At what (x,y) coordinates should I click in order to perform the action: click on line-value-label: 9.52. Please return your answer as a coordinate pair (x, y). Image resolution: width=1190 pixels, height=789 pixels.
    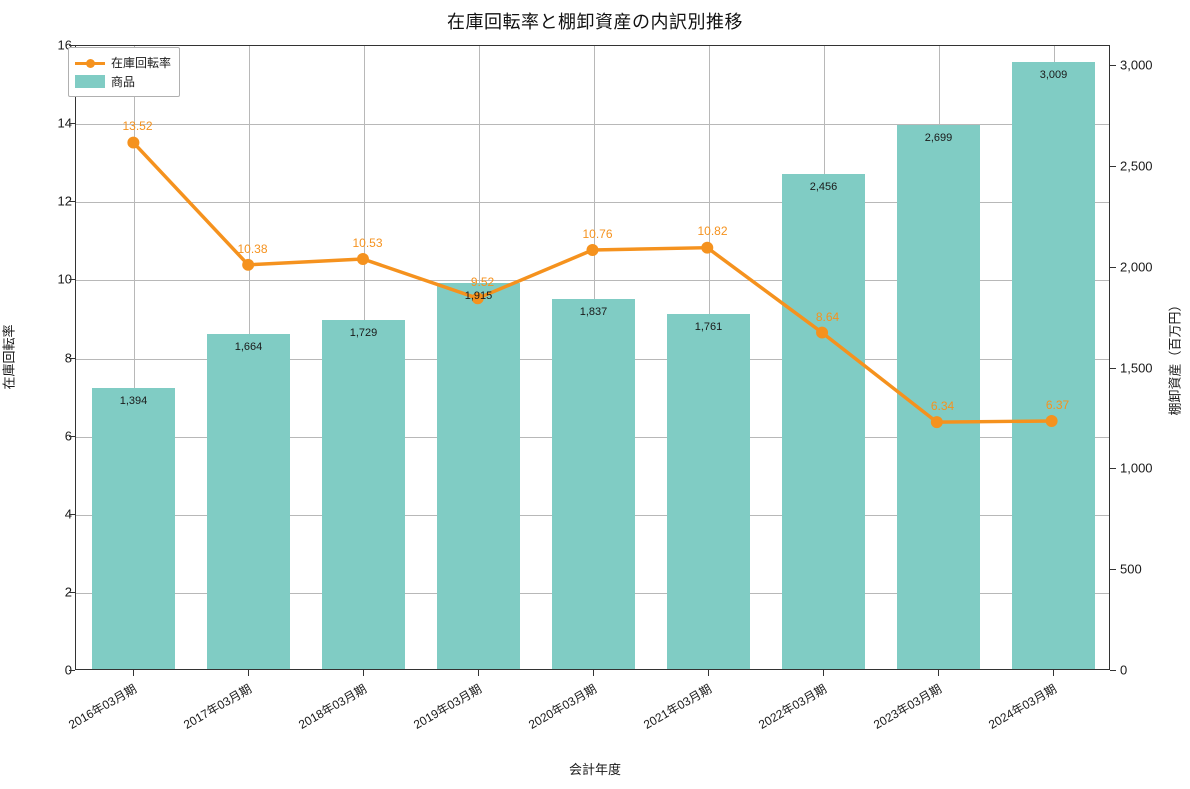
    Looking at the image, I should click on (482, 282).